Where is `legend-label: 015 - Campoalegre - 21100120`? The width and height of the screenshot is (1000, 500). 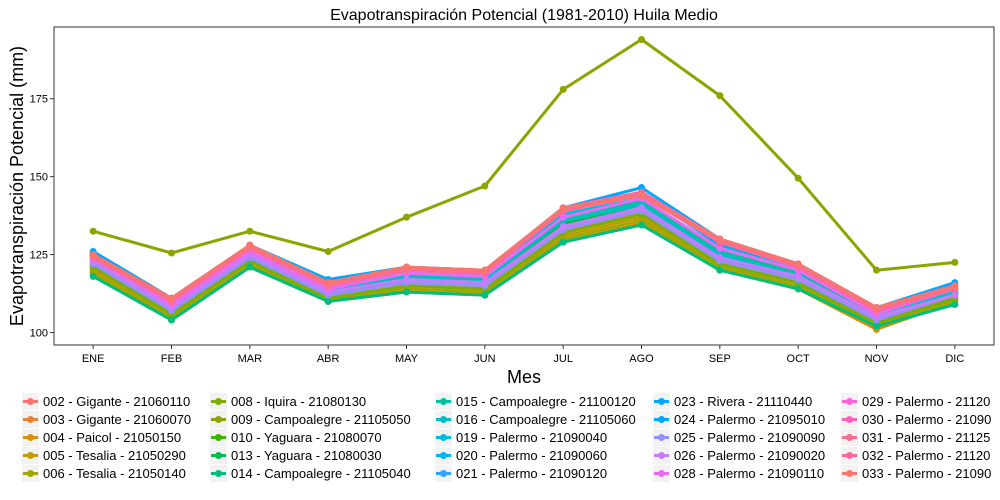 legend-label: 015 - Campoalegre - 21100120 is located at coordinates (546, 401).